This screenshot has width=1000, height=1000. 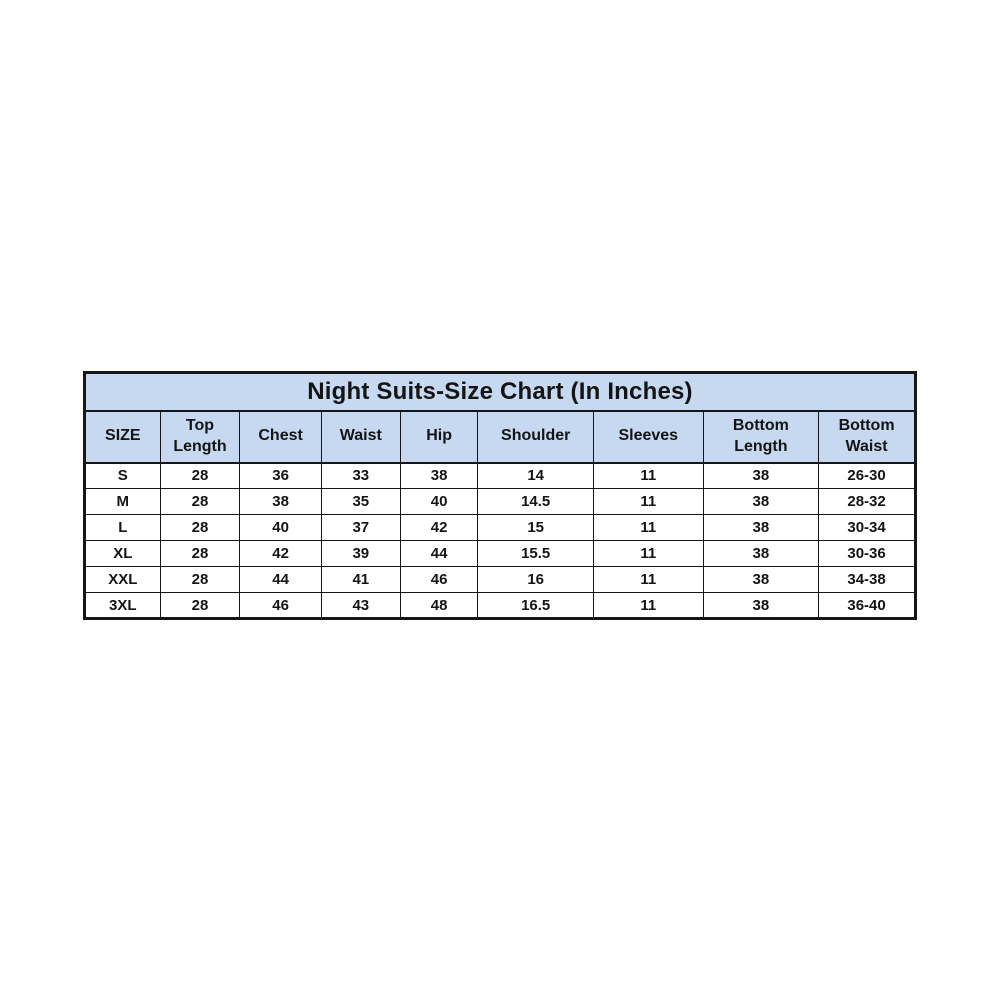 I want to click on table-cell: 28-32, so click(x=867, y=501).